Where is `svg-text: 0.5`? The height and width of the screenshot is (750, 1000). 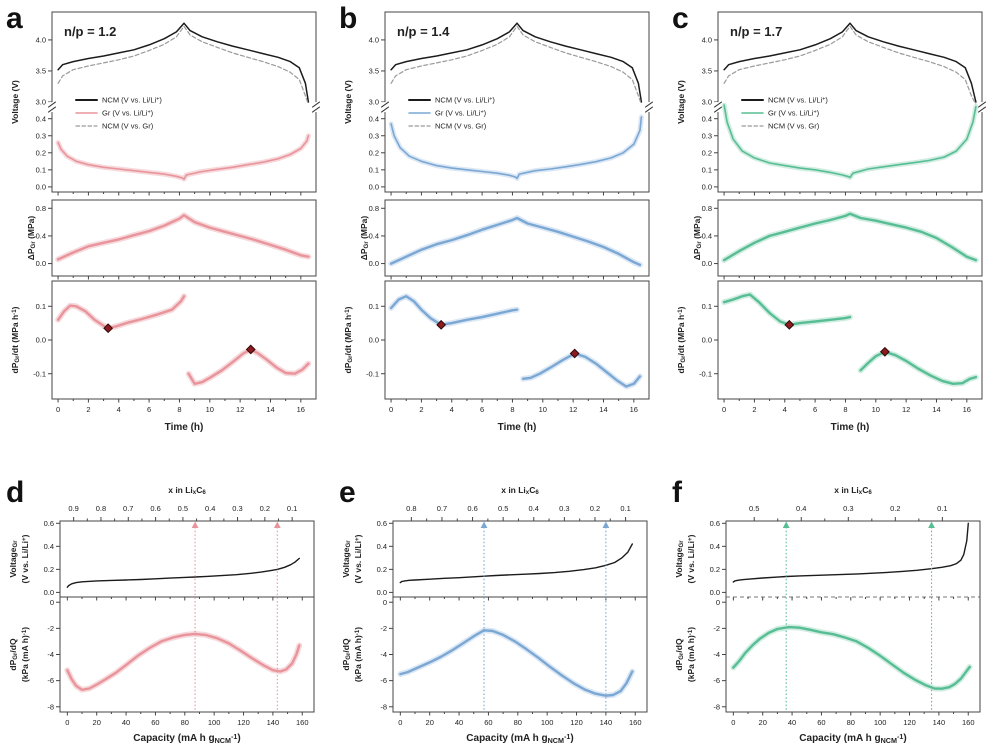
svg-text: 0.5 is located at coordinates (754, 508).